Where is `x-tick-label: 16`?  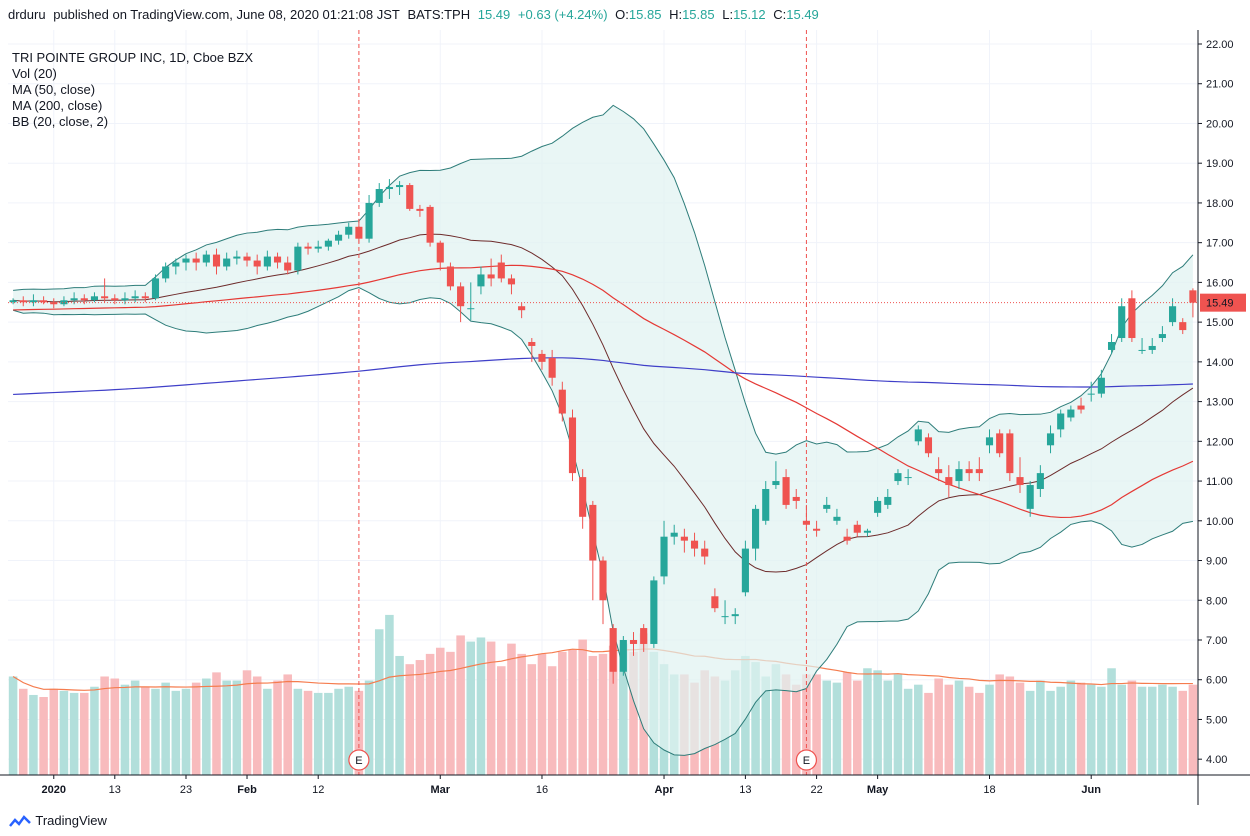
x-tick-label: 16 is located at coordinates (542, 790).